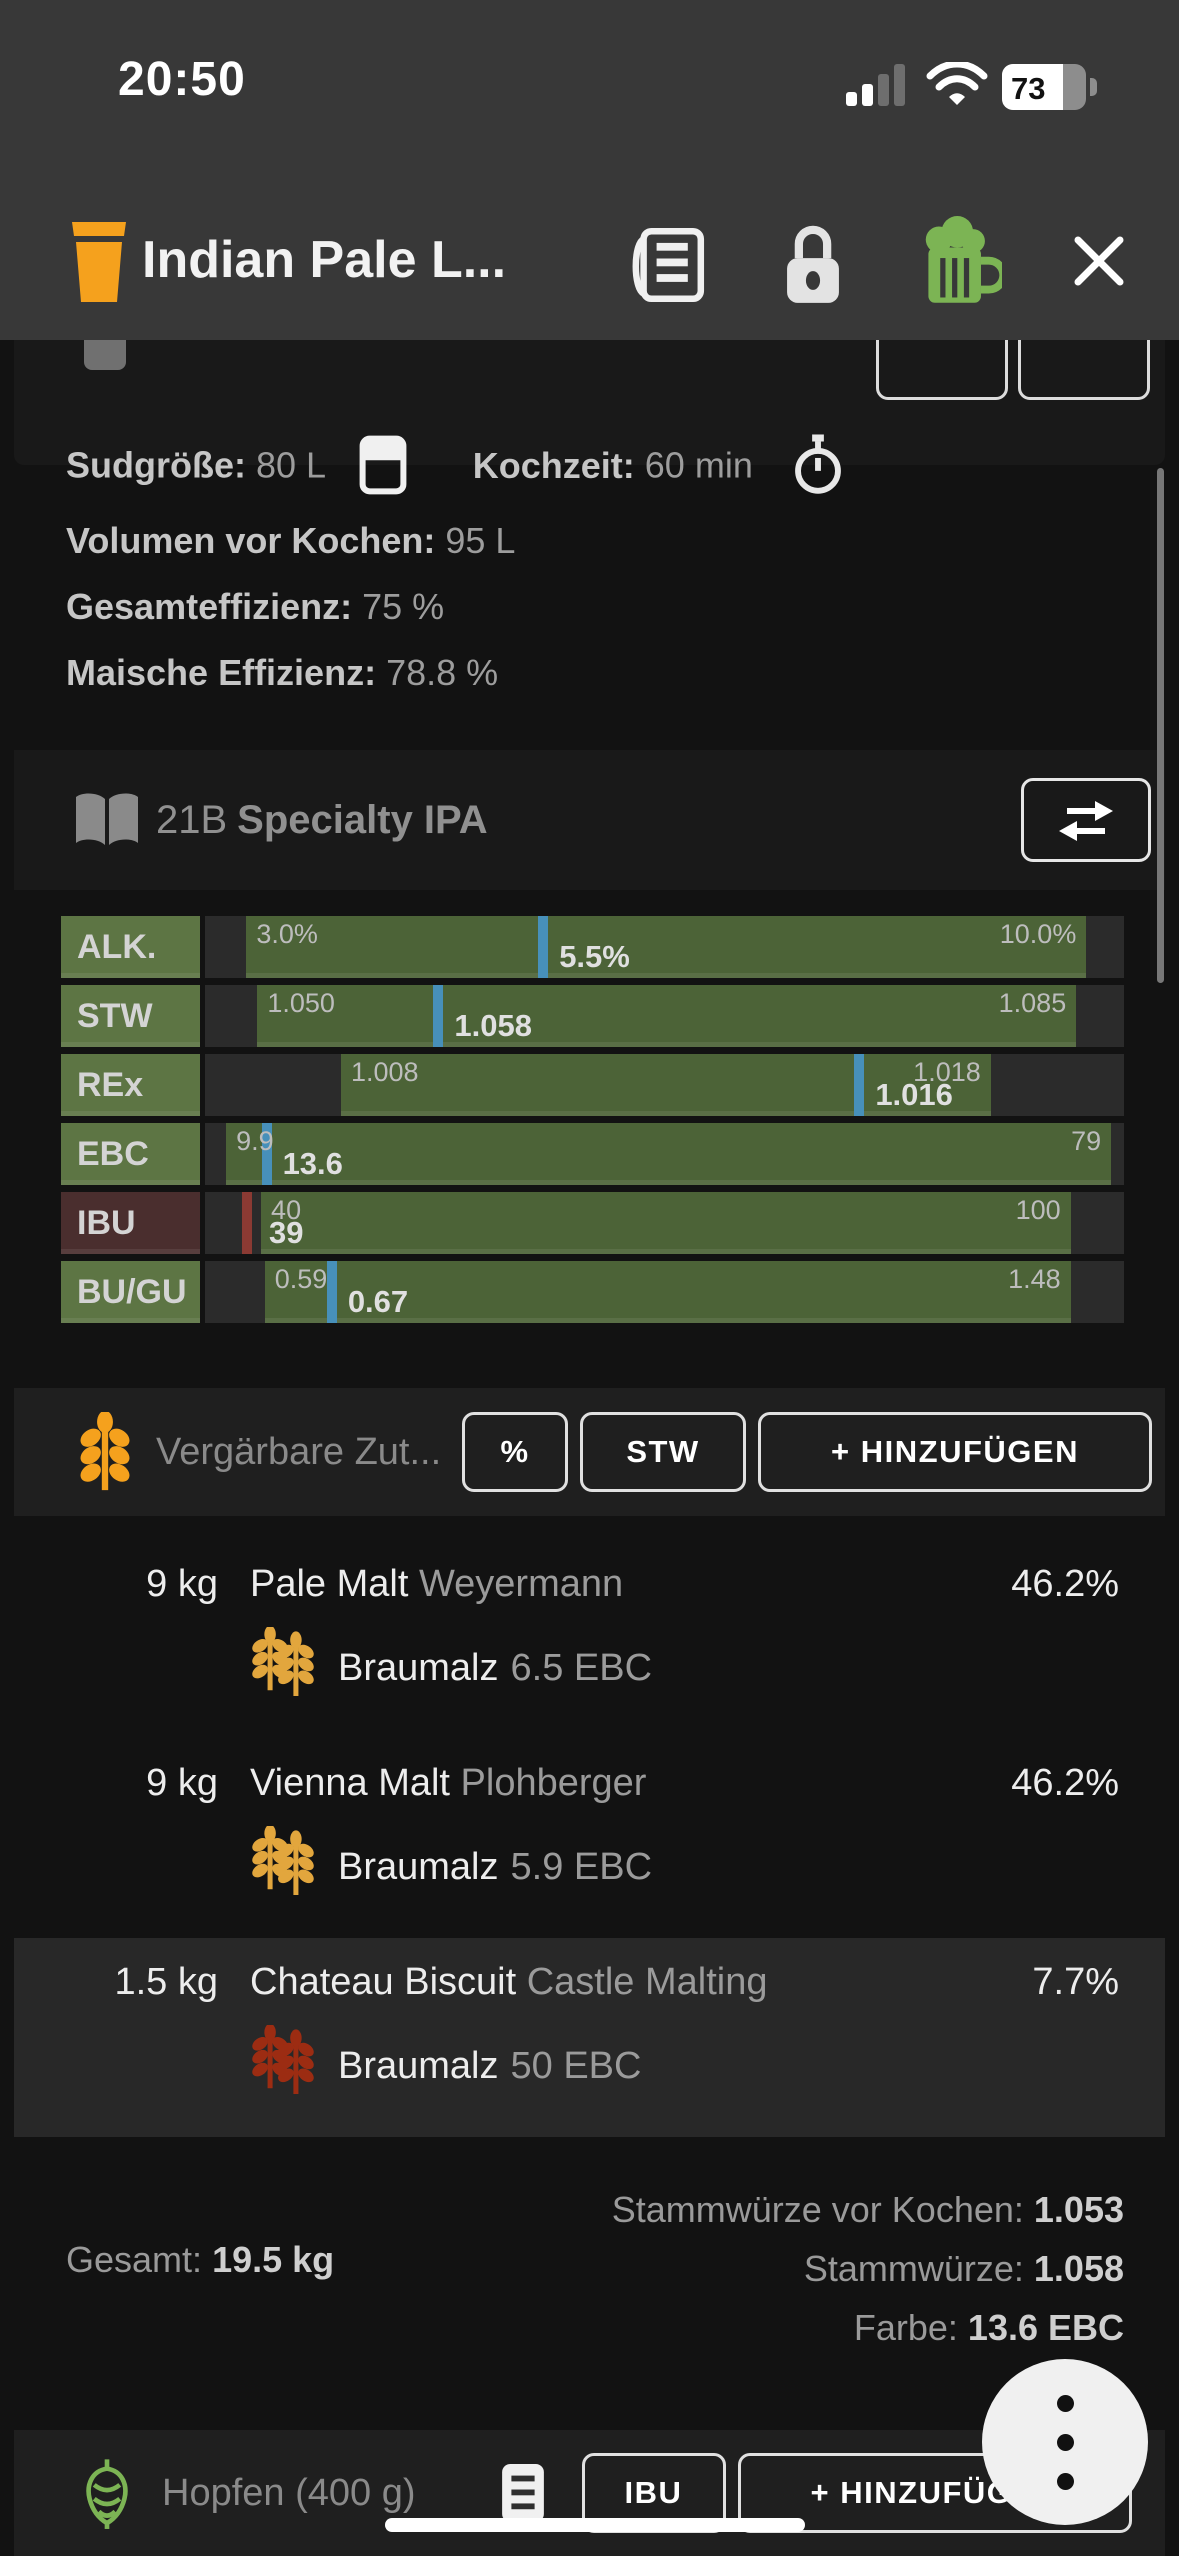 The height and width of the screenshot is (2556, 1179). I want to click on mash-efficiency-value: 78.8 %, so click(442, 672).